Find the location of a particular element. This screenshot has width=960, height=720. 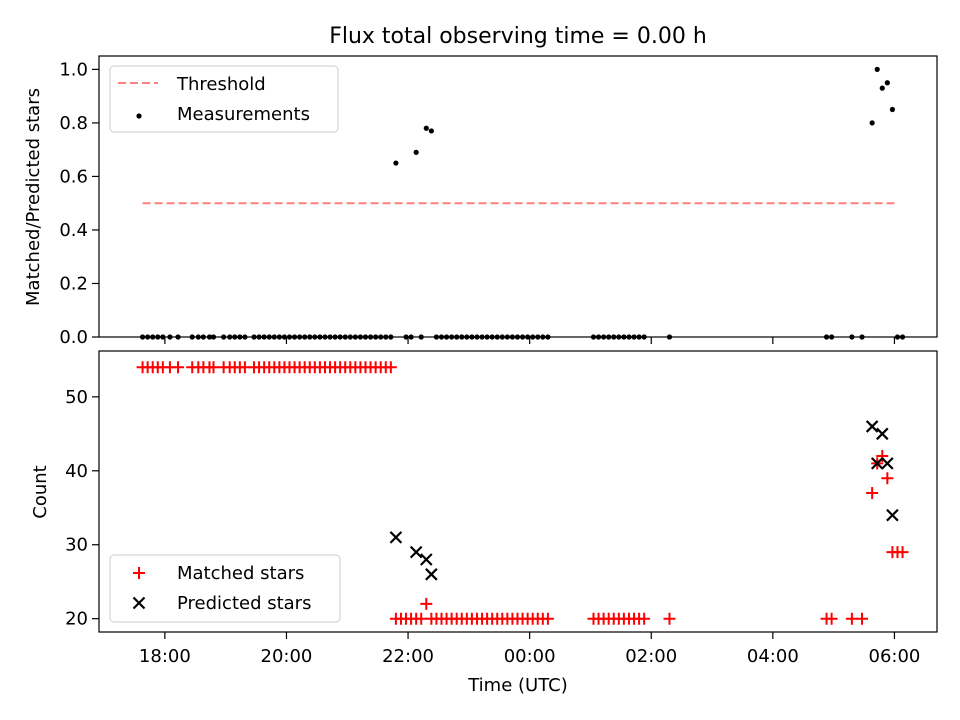

bottom-x-tick-label: 20:00 is located at coordinates (287, 656).